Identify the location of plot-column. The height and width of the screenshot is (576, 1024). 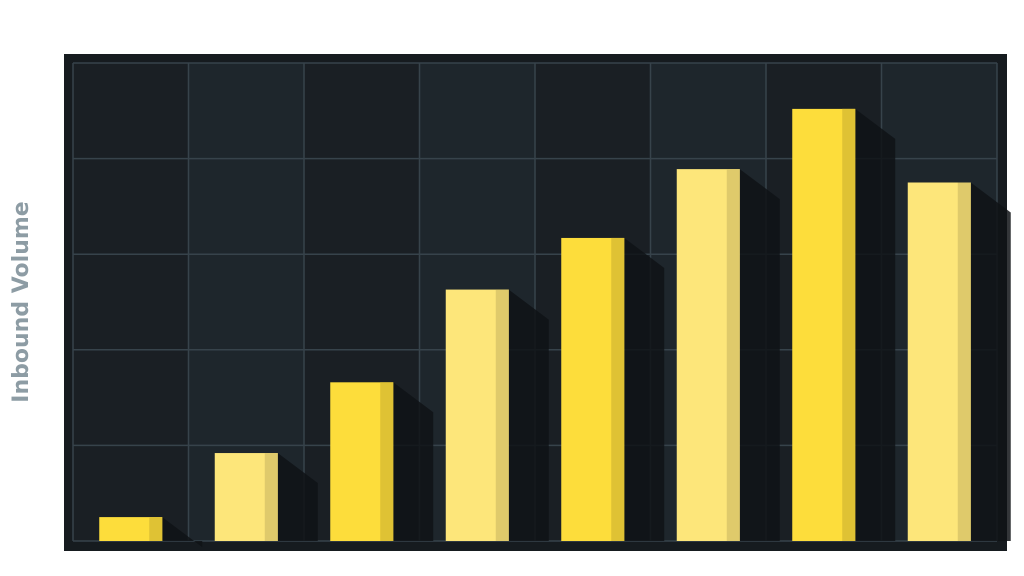
(131, 302).